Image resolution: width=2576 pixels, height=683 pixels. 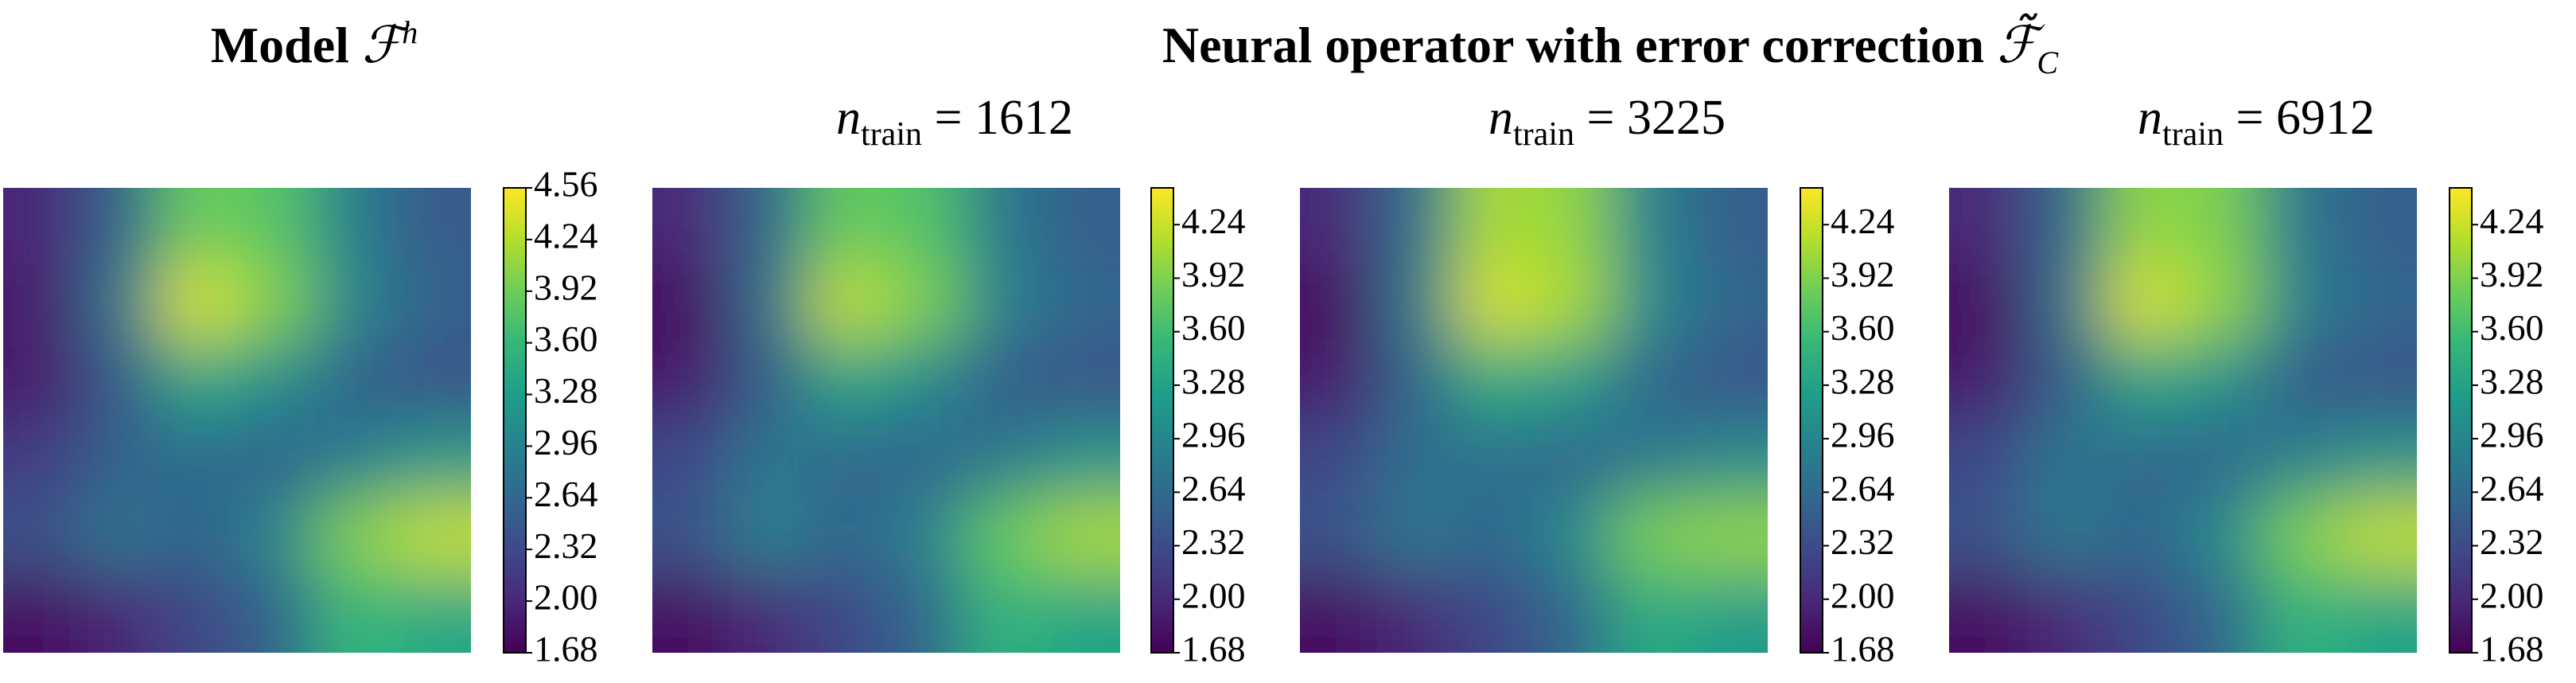 What do you see at coordinates (1214, 221) in the screenshot?
I see `colorbar-tick-label: 4.24` at bounding box center [1214, 221].